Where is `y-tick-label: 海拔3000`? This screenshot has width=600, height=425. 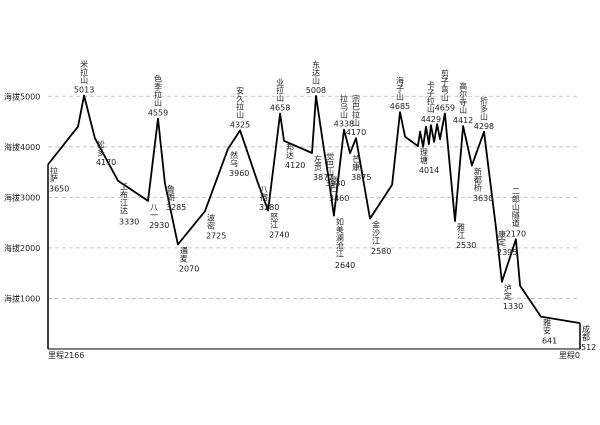 y-tick-label: 海拔3000 is located at coordinates (22, 197).